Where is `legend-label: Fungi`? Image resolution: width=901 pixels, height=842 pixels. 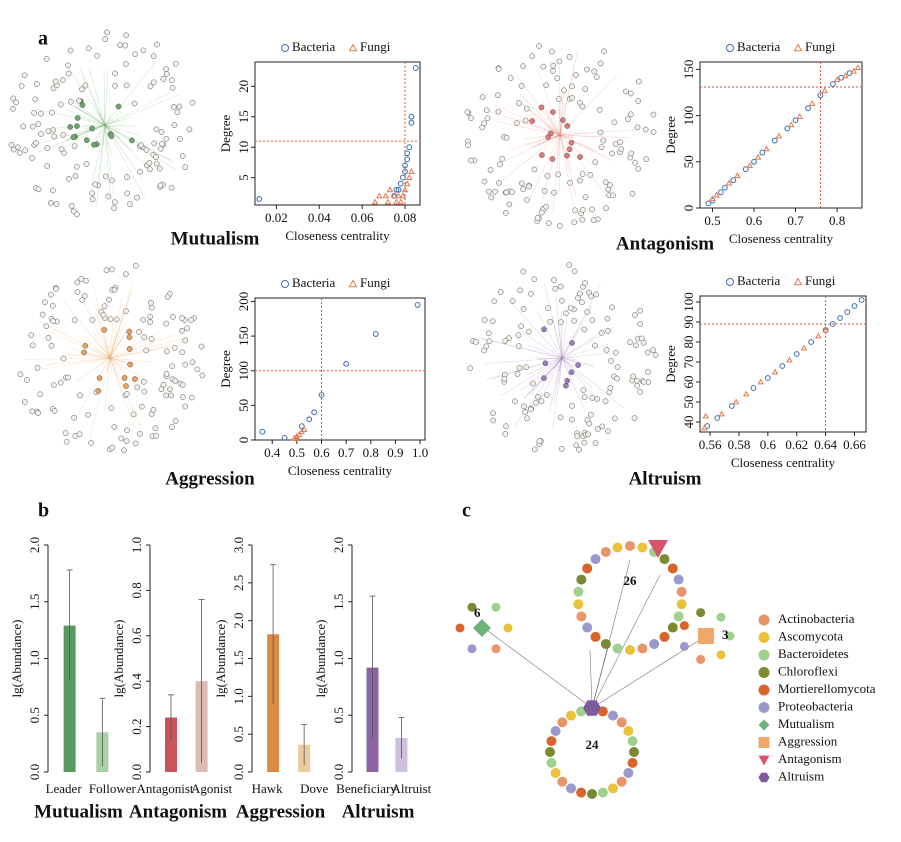
legend-label: Fungi is located at coordinates (820, 46).